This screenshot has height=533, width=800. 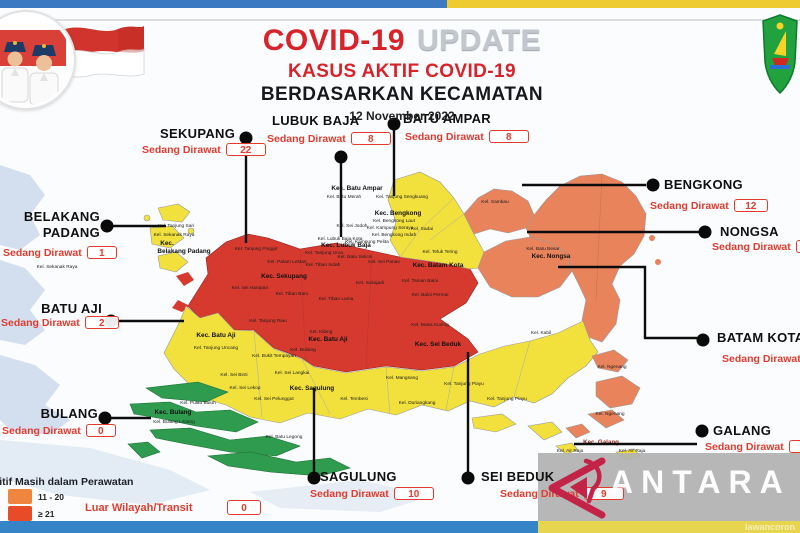 I want to click on svg-text: Kel. Bengkong Indah, so click(x=394, y=235).